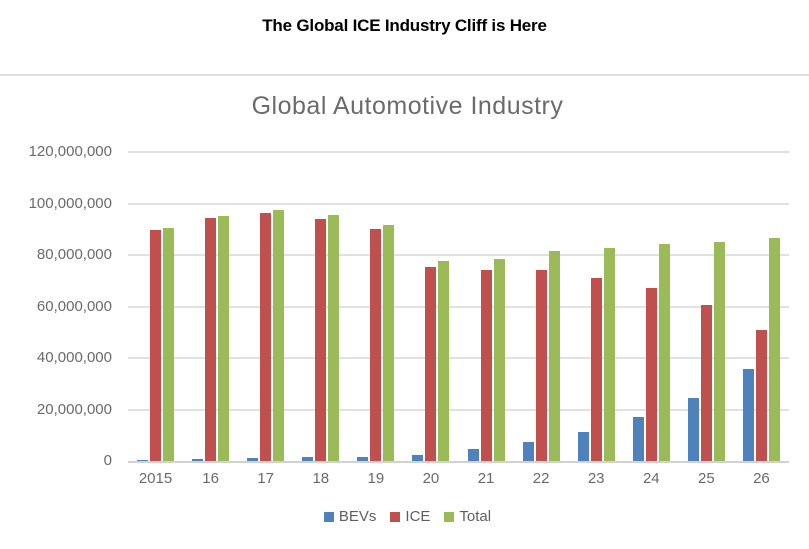 This screenshot has width=809, height=549. What do you see at coordinates (596, 478) in the screenshot?
I see `x-tick-label: 23` at bounding box center [596, 478].